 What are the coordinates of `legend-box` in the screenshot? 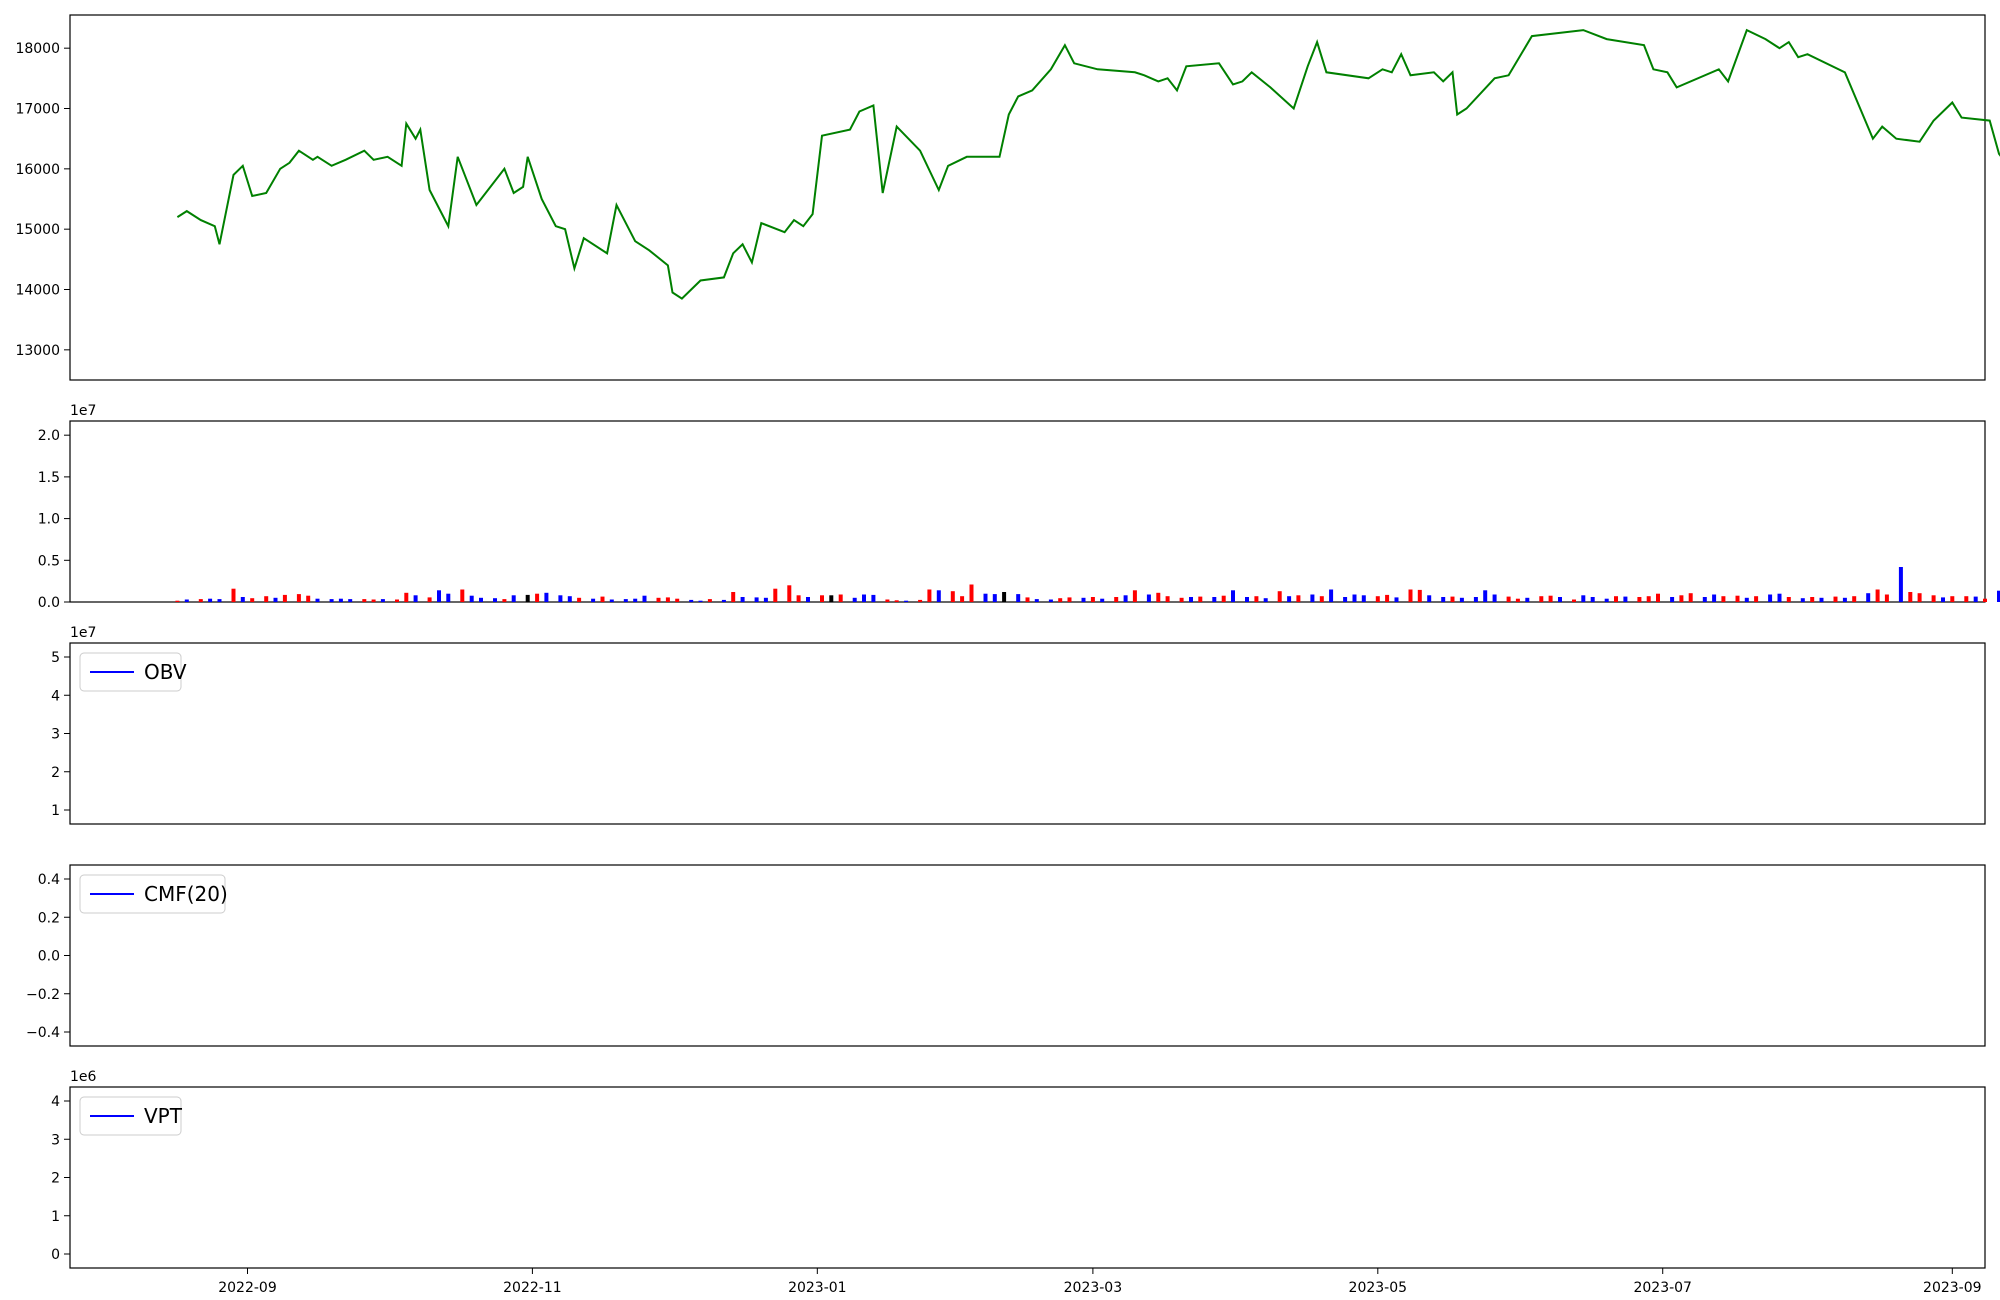 It's located at (152, 894).